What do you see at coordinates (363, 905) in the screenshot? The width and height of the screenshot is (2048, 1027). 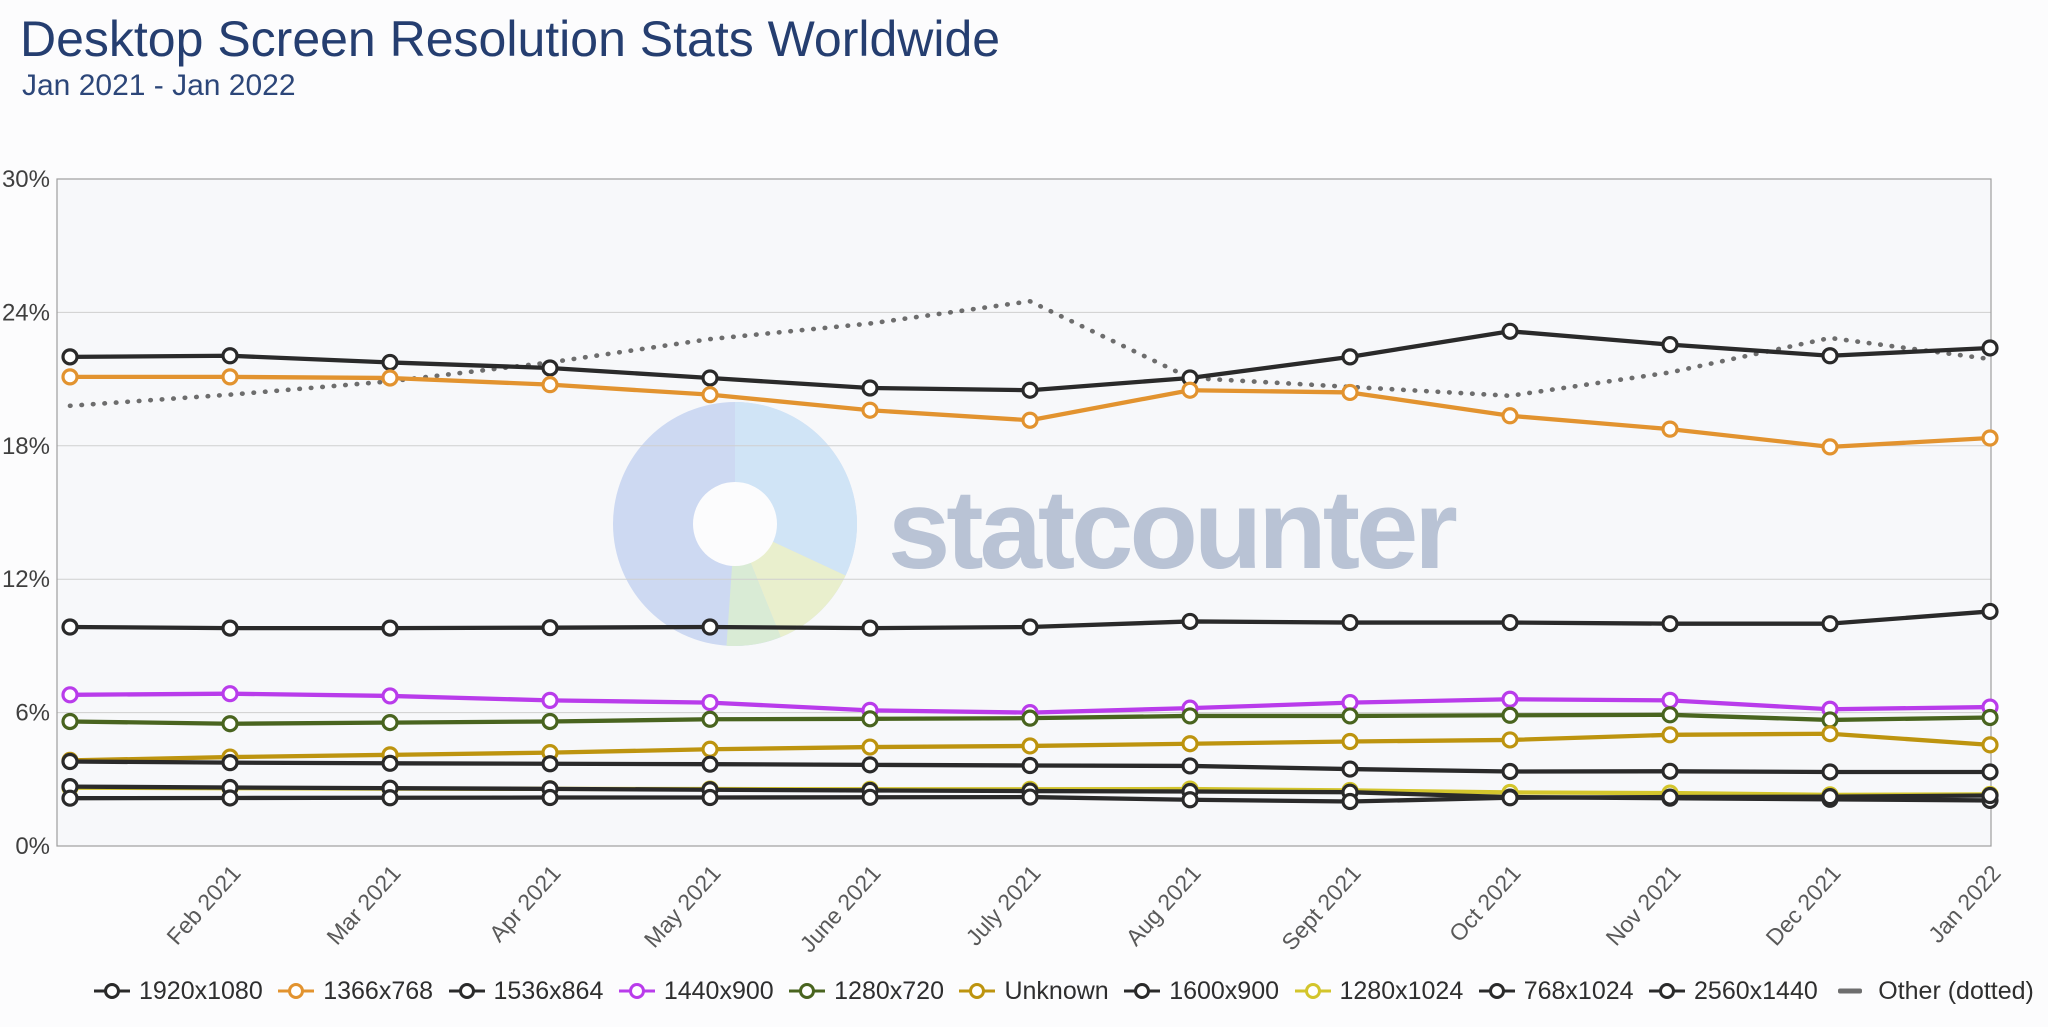 I see `x-tick-label: Mar 2021` at bounding box center [363, 905].